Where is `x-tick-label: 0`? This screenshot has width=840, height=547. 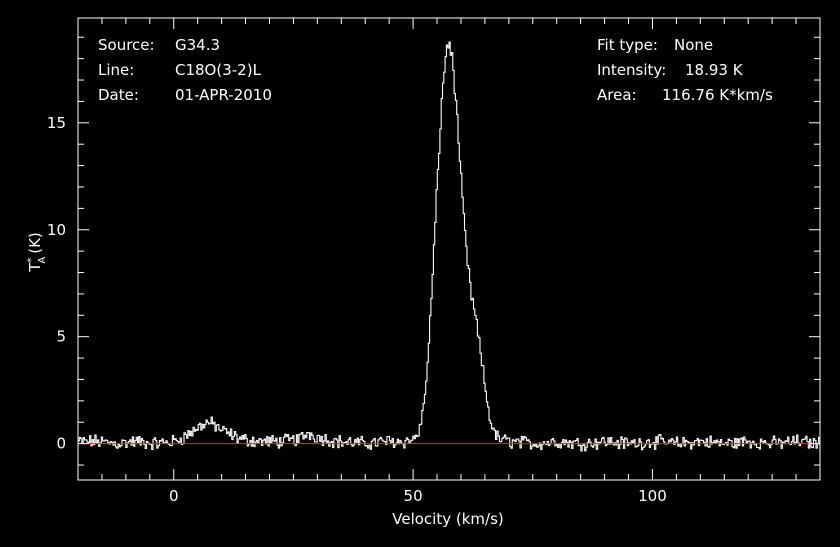 x-tick-label: 0 is located at coordinates (174, 496).